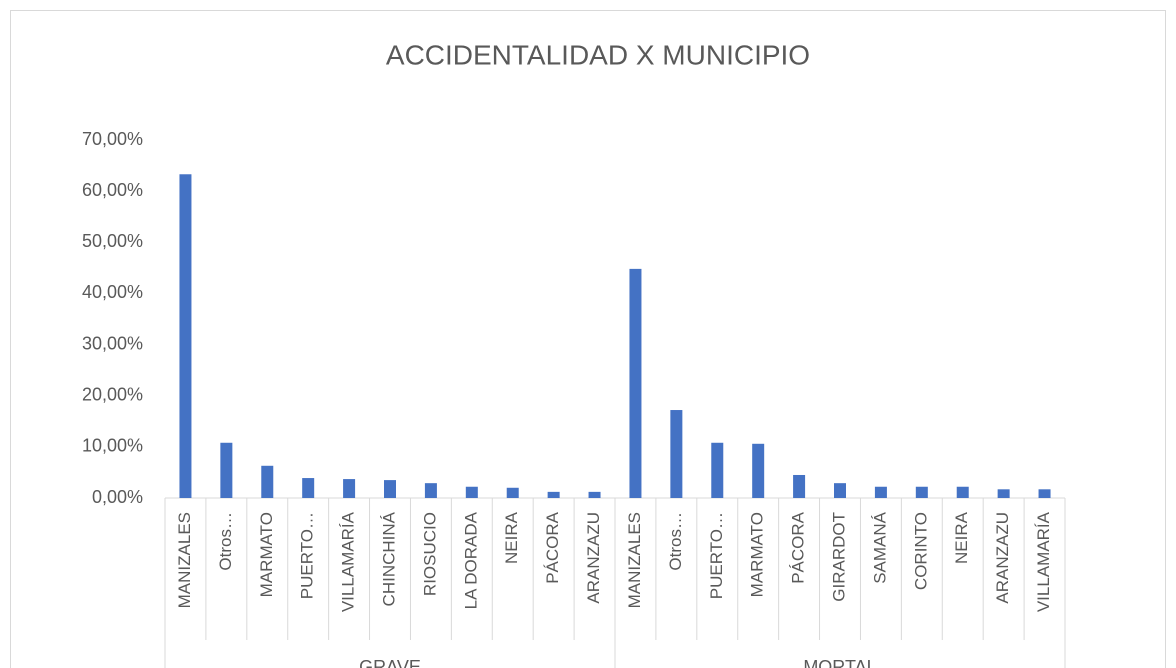 The image size is (1176, 668). What do you see at coordinates (112, 190) in the screenshot?
I see `y-tick-label: 60,00%` at bounding box center [112, 190].